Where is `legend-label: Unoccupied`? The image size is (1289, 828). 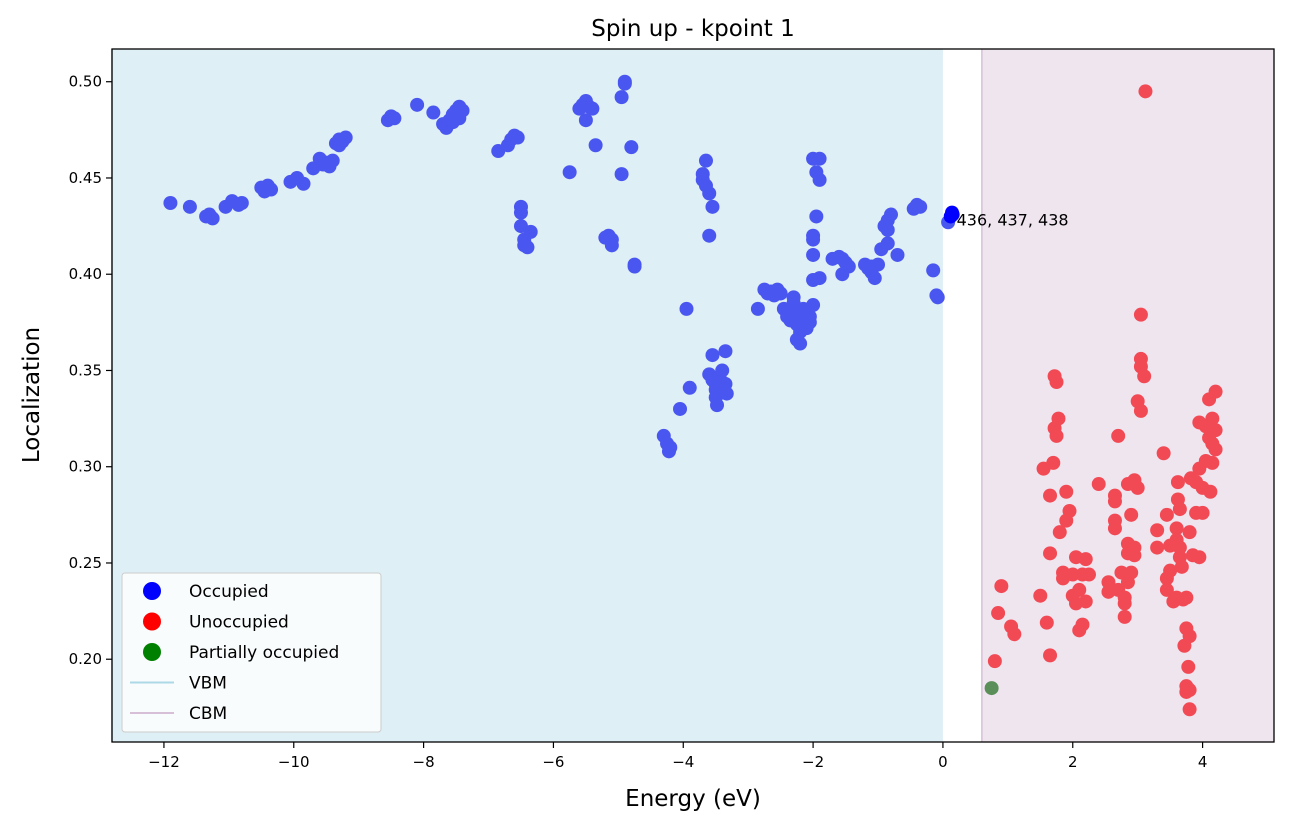
legend-label: Unoccupied is located at coordinates (239, 623).